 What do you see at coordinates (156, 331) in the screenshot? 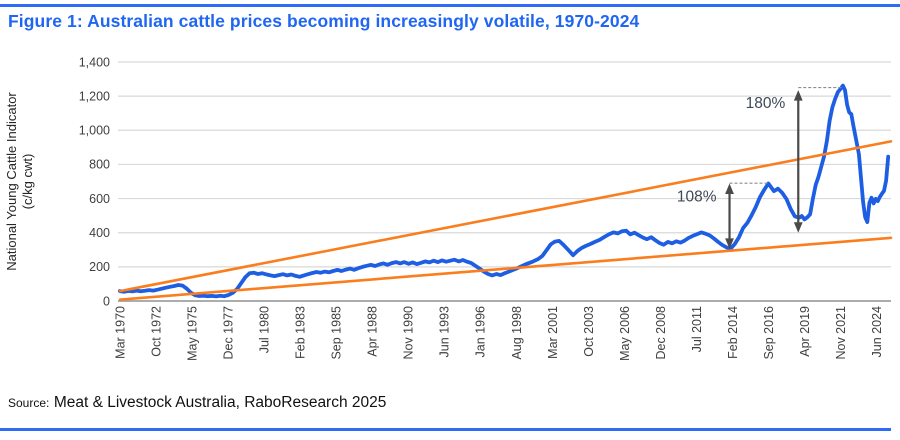
I see `x-tick-label: Oct 1972` at bounding box center [156, 331].